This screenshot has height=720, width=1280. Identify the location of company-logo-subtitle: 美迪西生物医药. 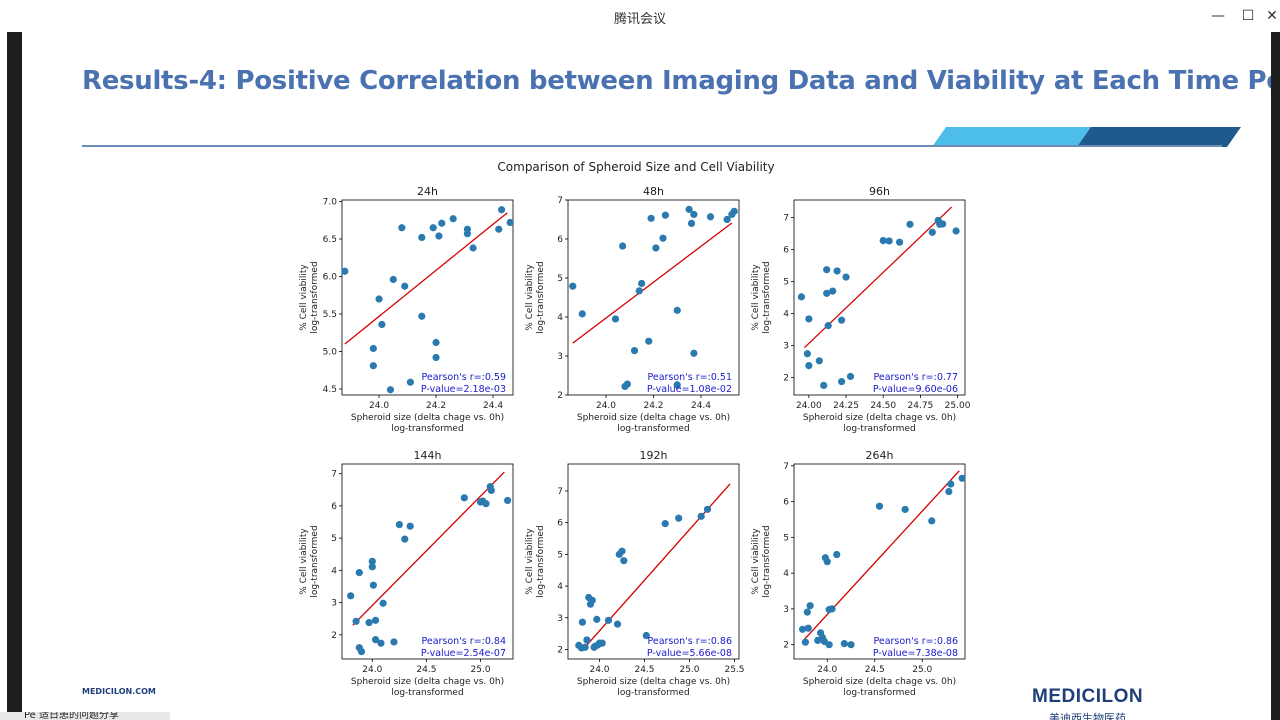
(1087, 716).